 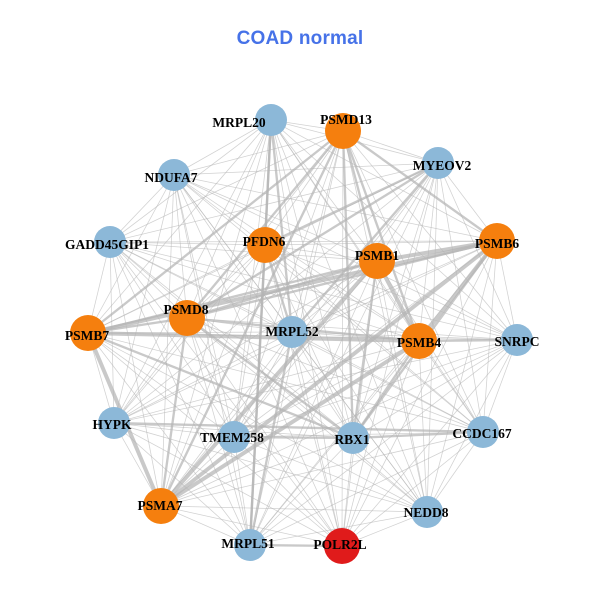 I want to click on edge-MRPL52-PSMA7, so click(x=226, y=419).